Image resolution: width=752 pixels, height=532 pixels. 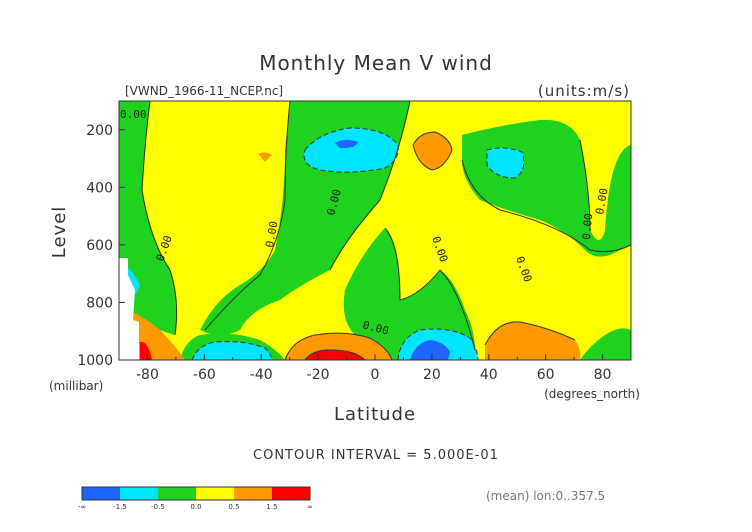 I want to click on colorbar-tick-label: ∞, so click(x=310, y=507).